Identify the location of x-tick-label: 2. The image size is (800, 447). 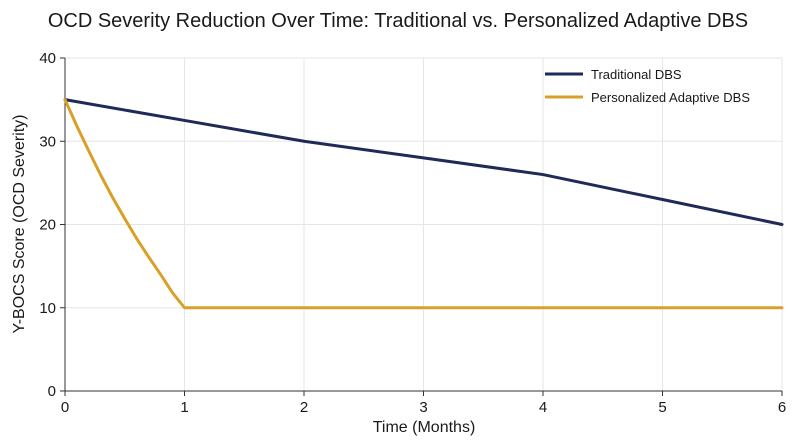
(304, 407).